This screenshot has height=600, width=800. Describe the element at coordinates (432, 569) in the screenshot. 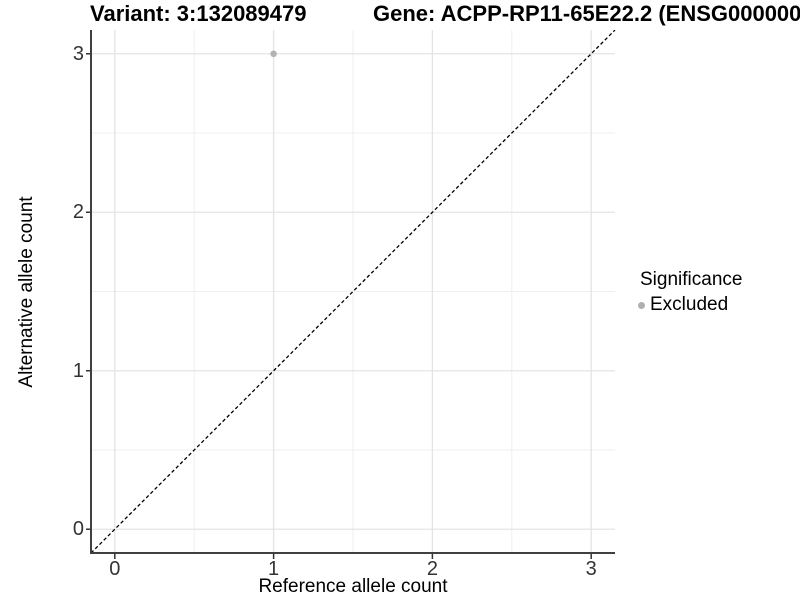

I see `x-tick-label: 2` at that location.